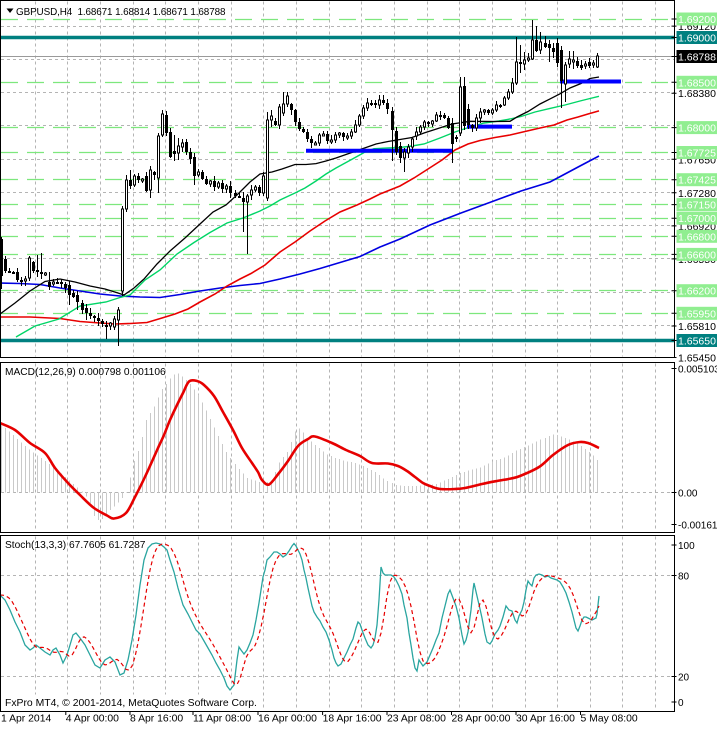 This screenshot has width=717, height=729. What do you see at coordinates (92, 719) in the screenshot?
I see `svg-text: 4 Apr 00:00` at bounding box center [92, 719].